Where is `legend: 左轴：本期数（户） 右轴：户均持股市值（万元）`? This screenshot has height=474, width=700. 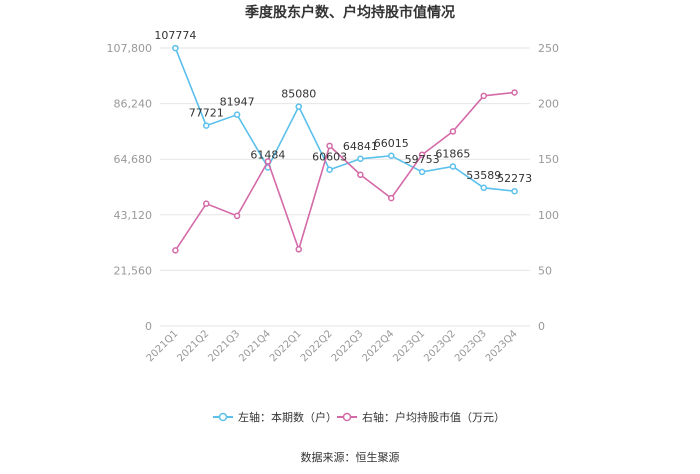
legend: 左轴：本期数（户） 右轴：户均持股市值（万元） is located at coordinates (359, 417).